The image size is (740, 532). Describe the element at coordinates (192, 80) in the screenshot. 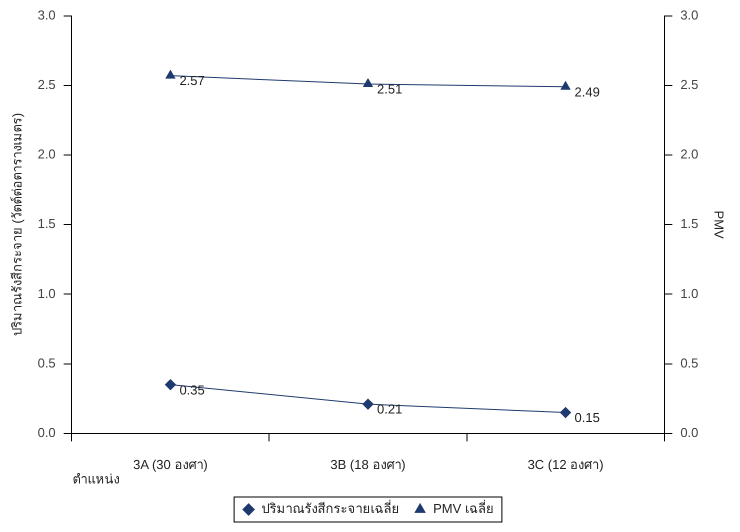

I see `data-label: 2.57` at that location.